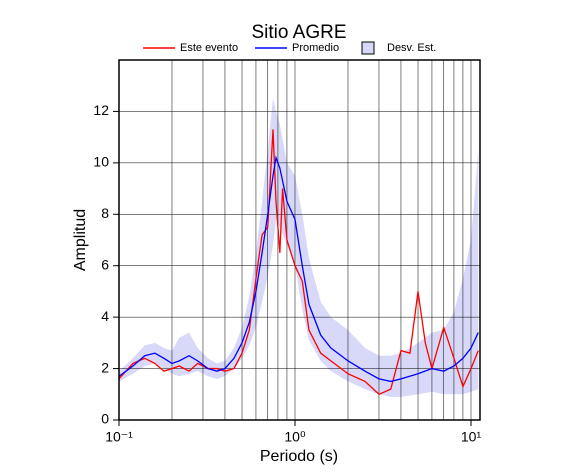 The width and height of the screenshot is (586, 475). What do you see at coordinates (101, 110) in the screenshot?
I see `y-tick-label: 12` at bounding box center [101, 110].